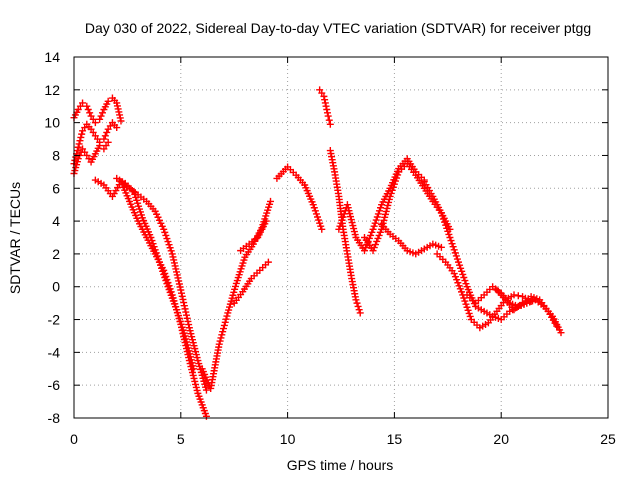 The image size is (640, 480). Describe the element at coordinates (52, 57) in the screenshot. I see `y-tick-label: 14` at that location.